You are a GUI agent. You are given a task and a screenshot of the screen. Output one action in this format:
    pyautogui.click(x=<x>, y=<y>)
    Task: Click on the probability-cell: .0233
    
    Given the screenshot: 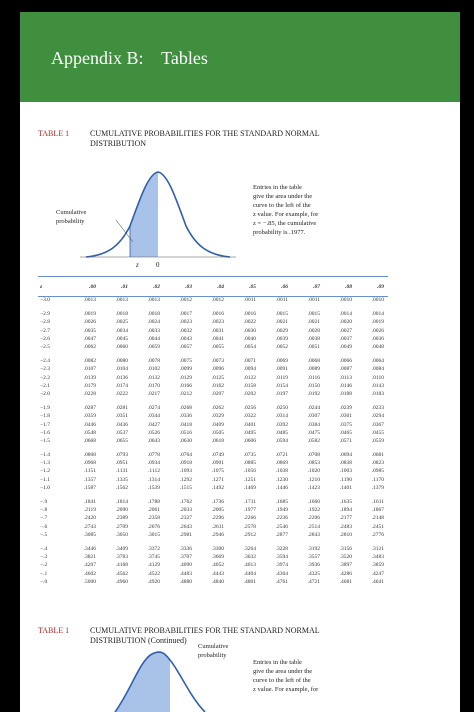 What is the action you would take?
    pyautogui.click(x=377, y=408)
    